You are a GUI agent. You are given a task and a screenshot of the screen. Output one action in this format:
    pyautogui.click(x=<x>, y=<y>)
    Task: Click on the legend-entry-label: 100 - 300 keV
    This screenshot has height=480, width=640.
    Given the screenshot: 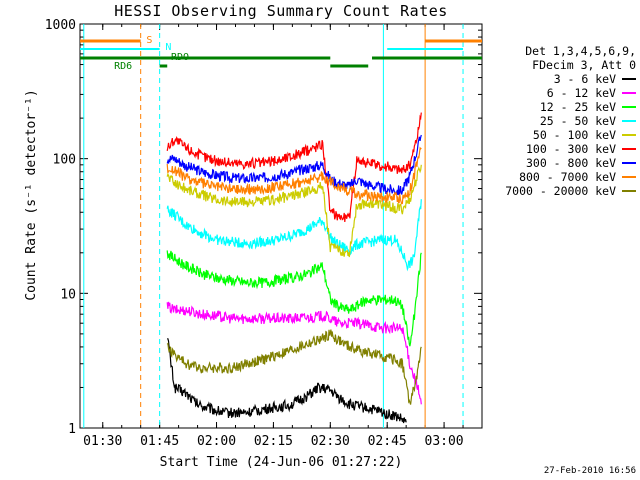 What is the action you would take?
    pyautogui.click(x=570, y=149)
    